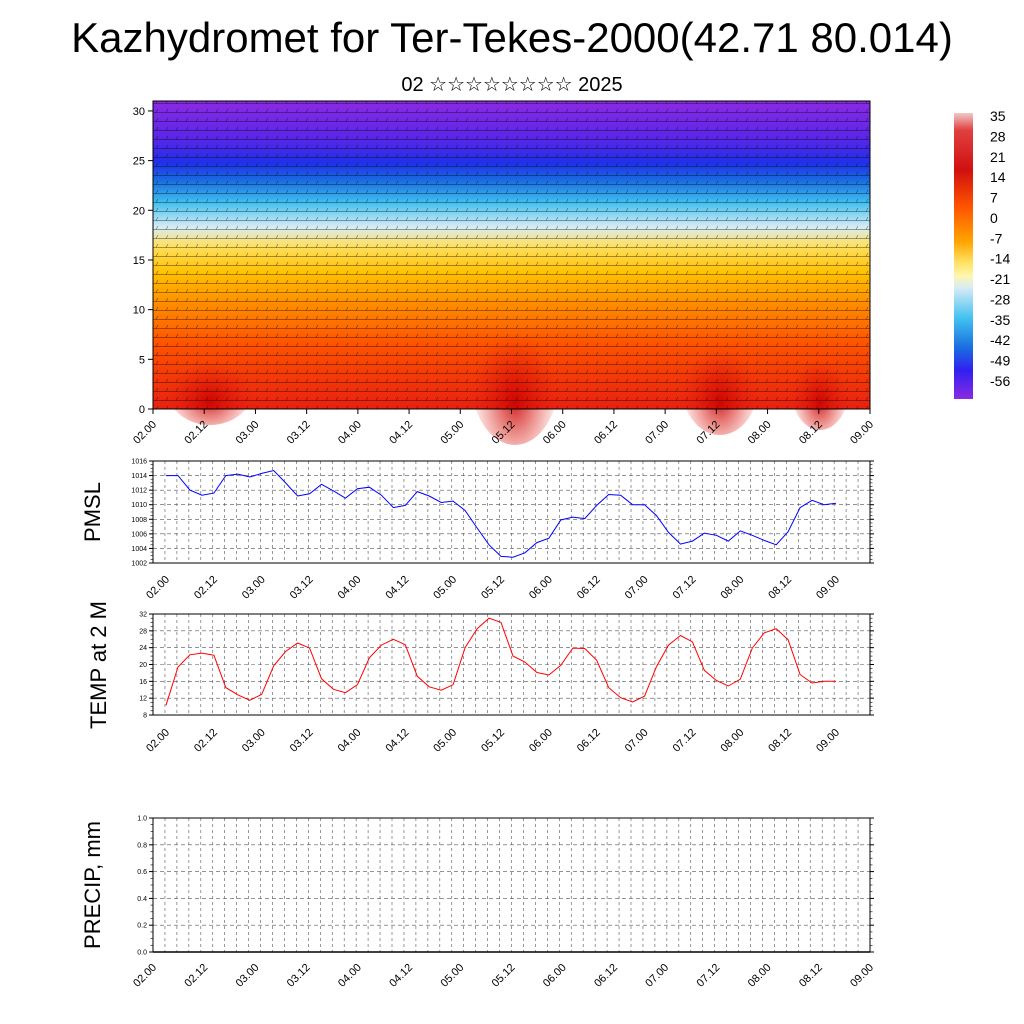 This screenshot has width=1024, height=1024. What do you see at coordinates (142, 819) in the screenshot?
I see `y-tick-label: 1.0` at bounding box center [142, 819].